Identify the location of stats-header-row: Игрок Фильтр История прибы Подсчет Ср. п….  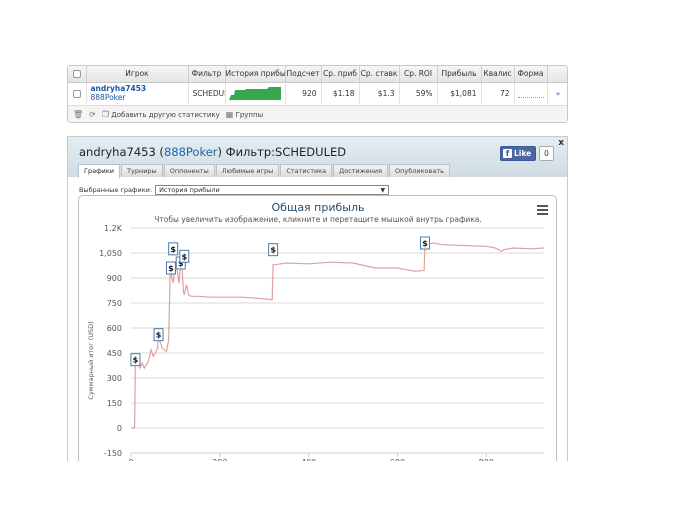
(317, 74).